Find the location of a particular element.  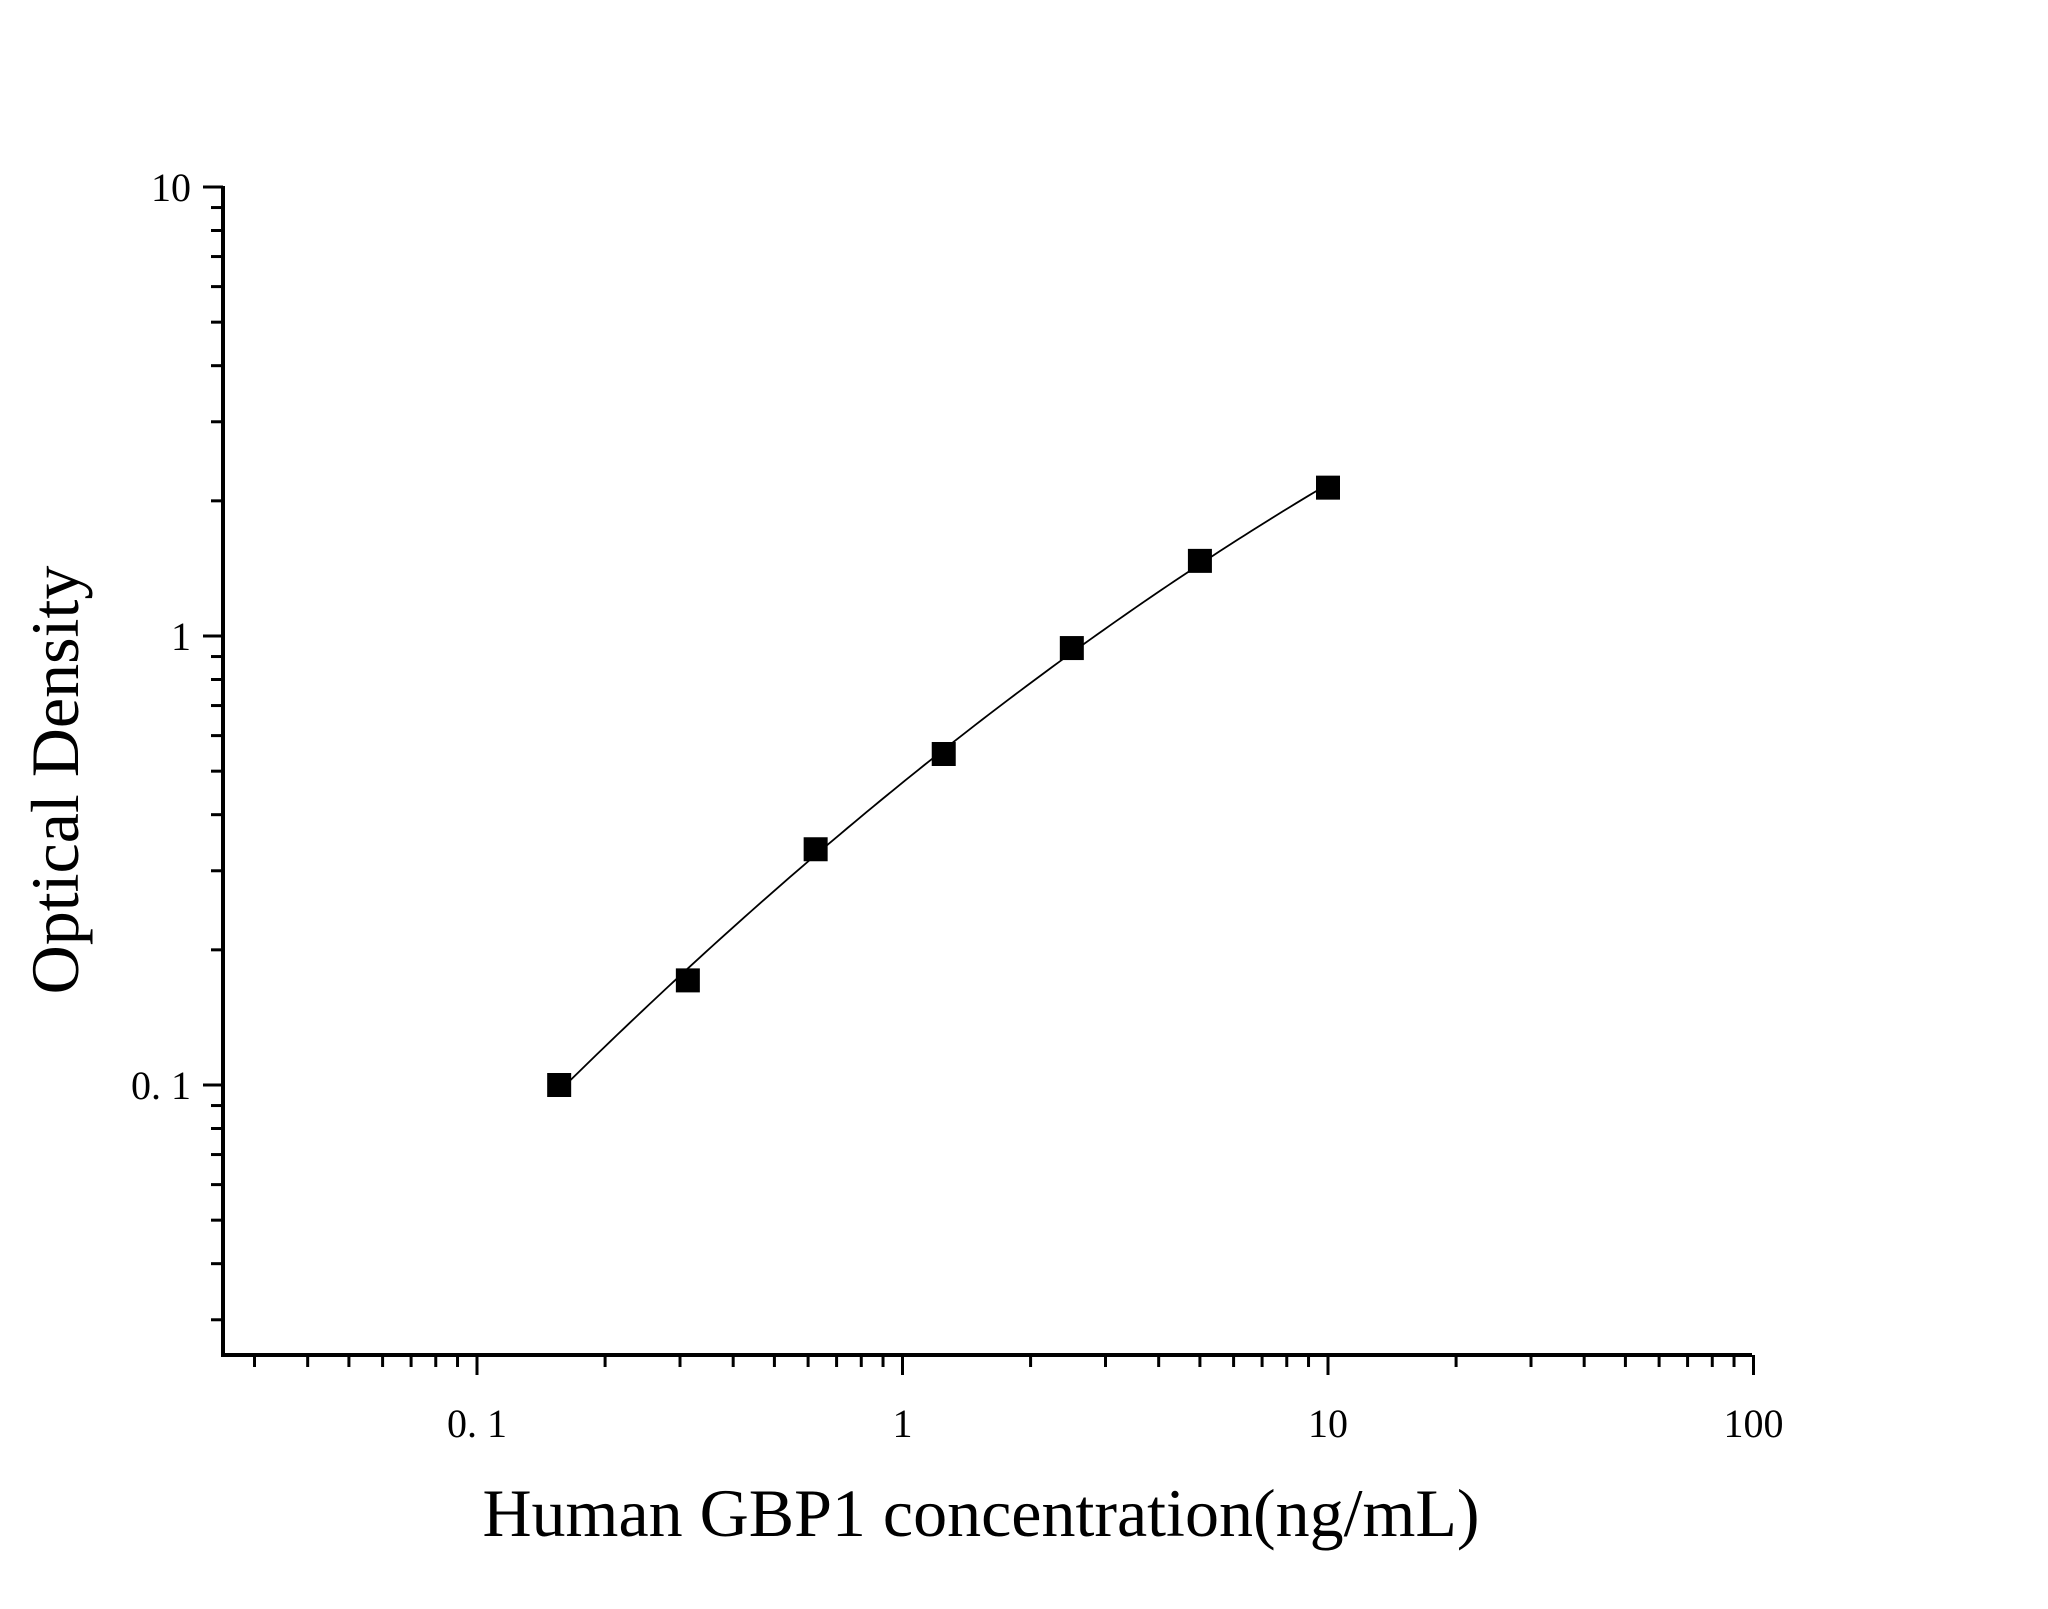

y-axis-title: Optical Density is located at coordinates (55, 780).